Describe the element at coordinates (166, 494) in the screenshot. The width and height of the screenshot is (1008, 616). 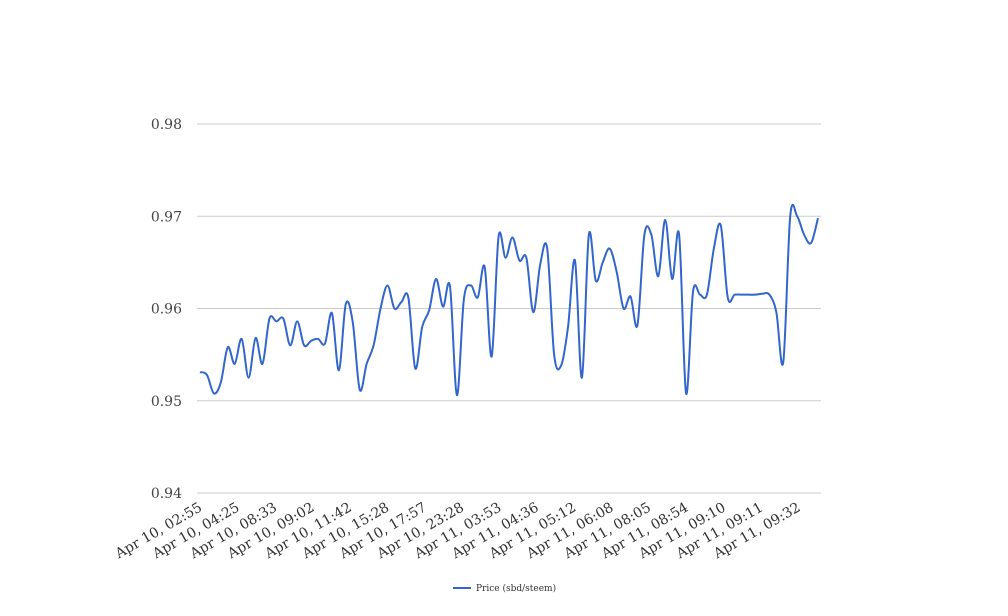
I see `y-tick-label: 0.94` at that location.